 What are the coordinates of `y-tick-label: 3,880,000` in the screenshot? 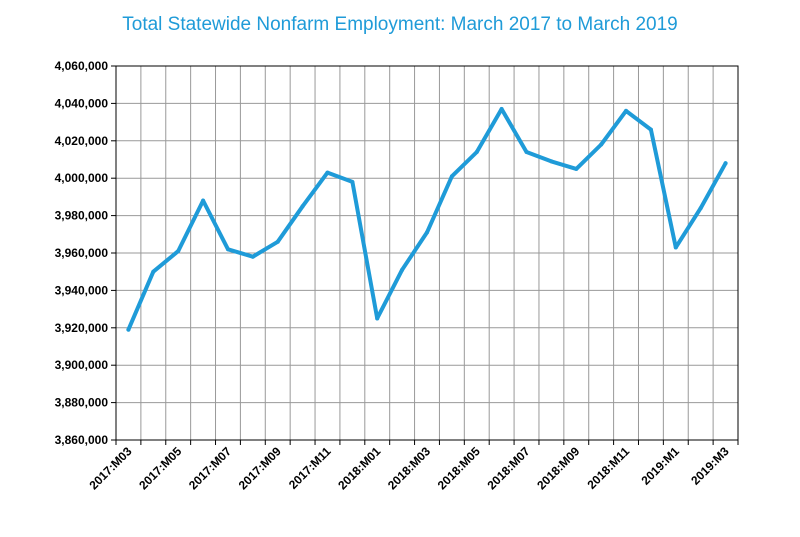 It's located at (82, 403).